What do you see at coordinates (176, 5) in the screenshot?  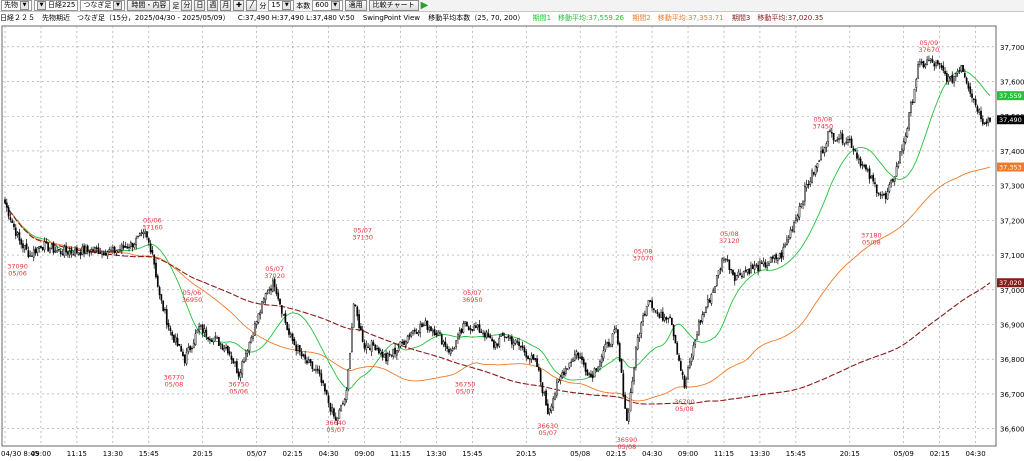 I see `period-label: 足` at bounding box center [176, 5].